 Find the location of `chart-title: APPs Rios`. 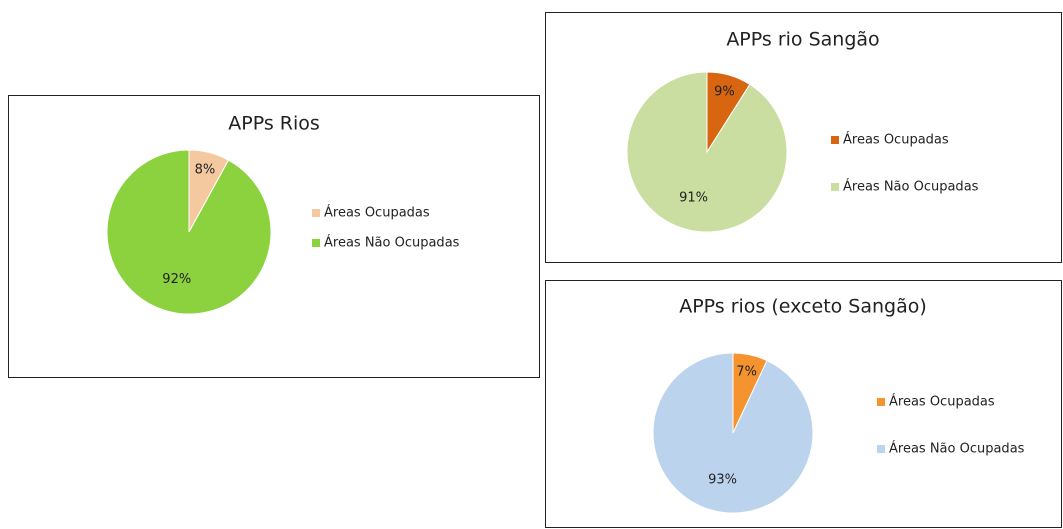

chart-title: APPs Rios is located at coordinates (274, 124).